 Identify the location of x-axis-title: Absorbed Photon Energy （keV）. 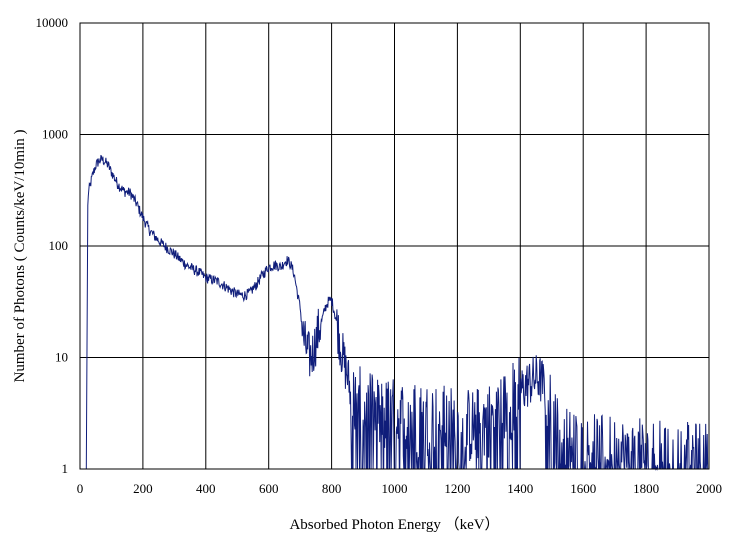
(394, 524).